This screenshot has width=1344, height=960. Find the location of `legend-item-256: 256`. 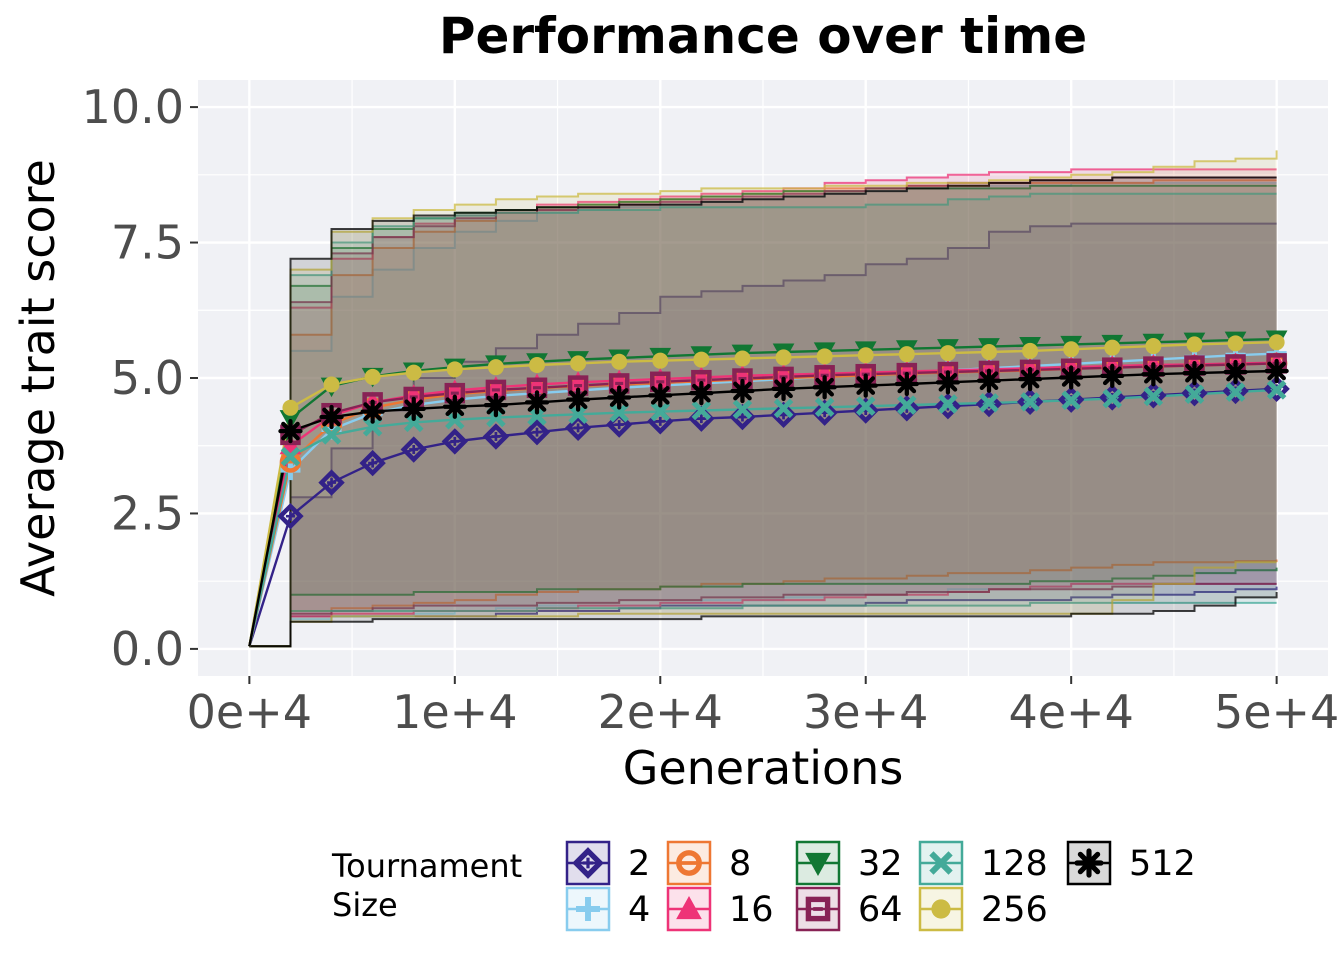

legend-item-256: 256 is located at coordinates (983, 909).